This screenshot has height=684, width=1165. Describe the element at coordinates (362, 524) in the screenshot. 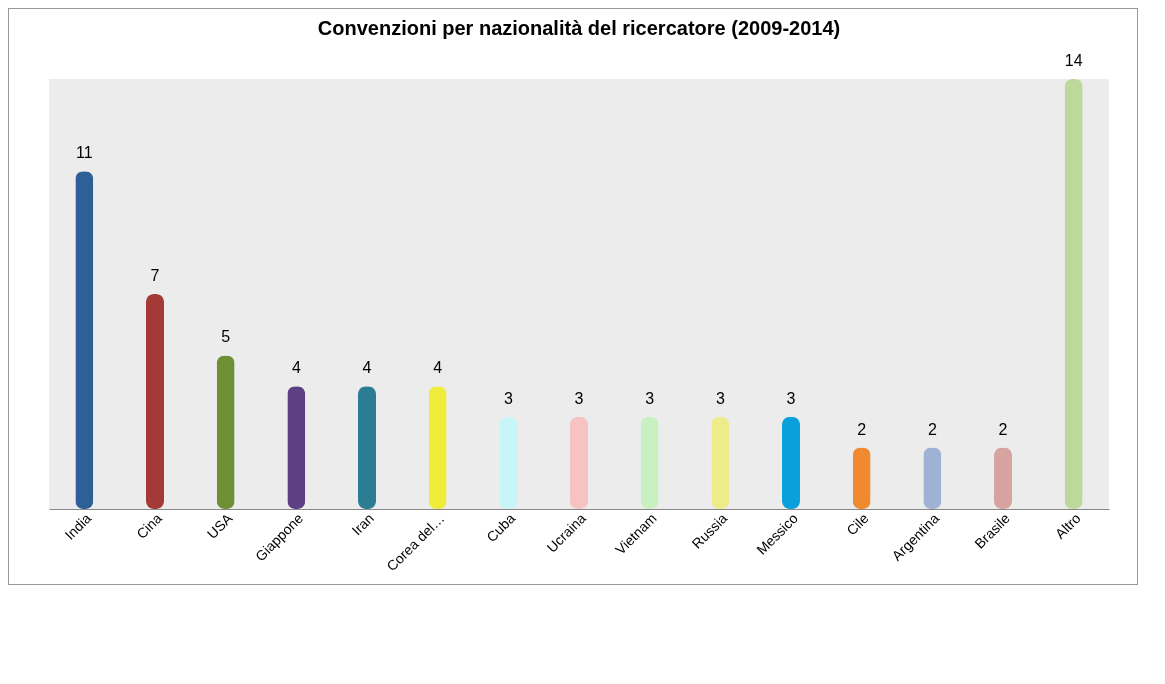

I see `x-tick-label: Iran` at that location.